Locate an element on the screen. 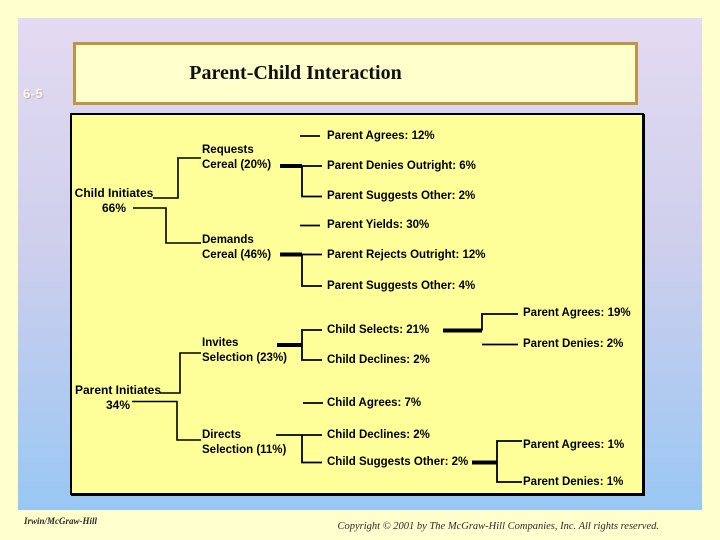 The height and width of the screenshot is (540, 720). slide-title: Parent-Child Interaction is located at coordinates (295, 73).